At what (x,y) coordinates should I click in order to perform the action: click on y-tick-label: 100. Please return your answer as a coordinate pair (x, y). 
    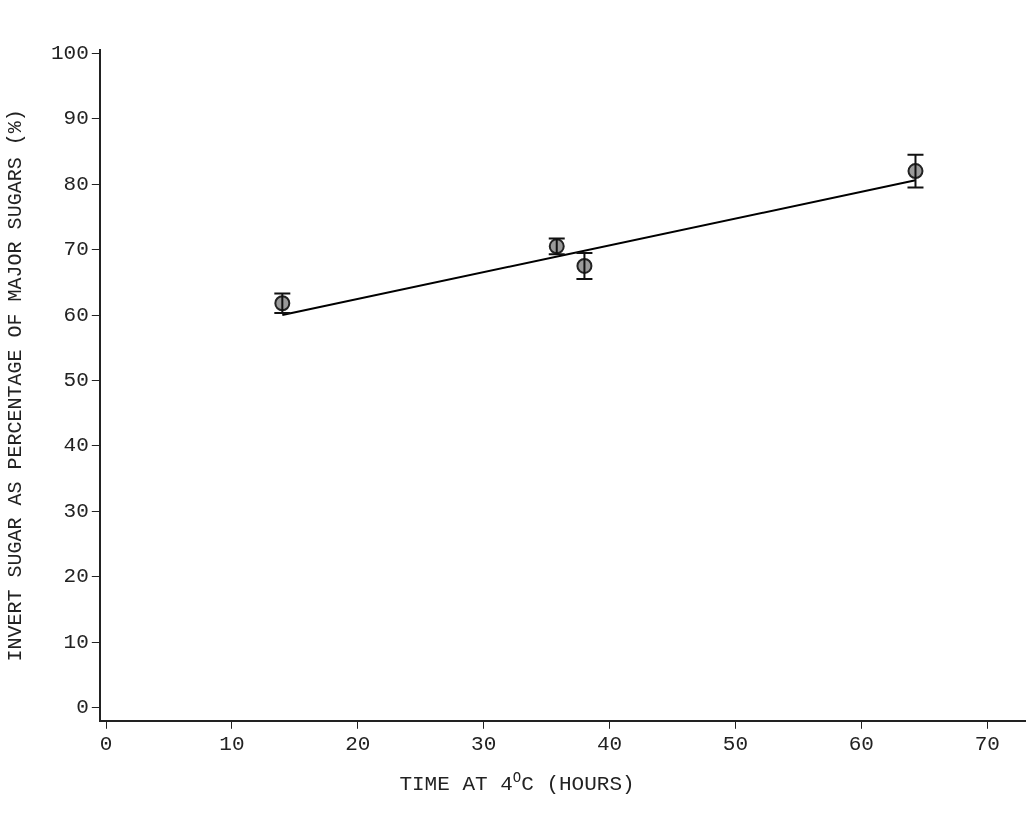
    Looking at the image, I should click on (69, 53).